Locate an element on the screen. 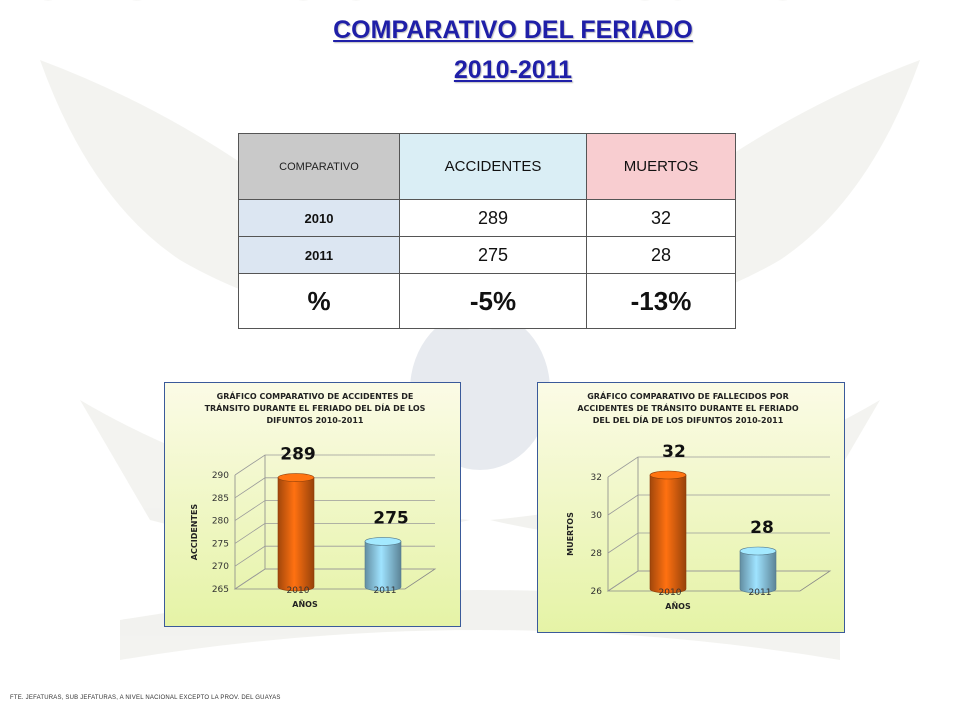  chart-title-line: GRÁFICO COMPARATIVO DE FALLECIDOS POR is located at coordinates (688, 395).